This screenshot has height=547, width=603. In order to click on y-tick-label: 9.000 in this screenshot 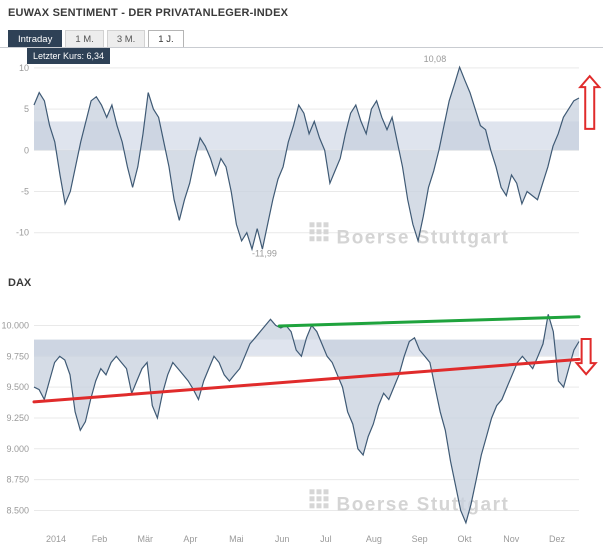, I will do `click(17, 449)`.